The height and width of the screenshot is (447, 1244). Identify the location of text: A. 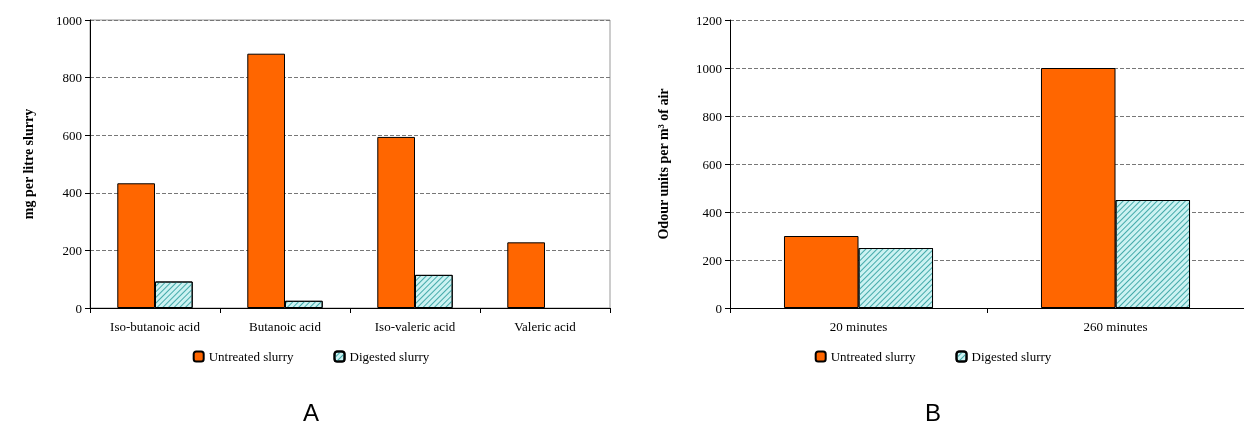
(311, 412).